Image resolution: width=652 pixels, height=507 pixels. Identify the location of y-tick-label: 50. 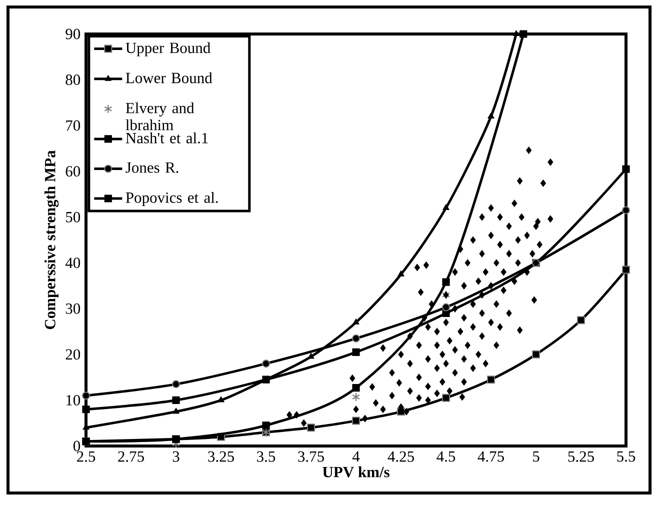
(73, 217).